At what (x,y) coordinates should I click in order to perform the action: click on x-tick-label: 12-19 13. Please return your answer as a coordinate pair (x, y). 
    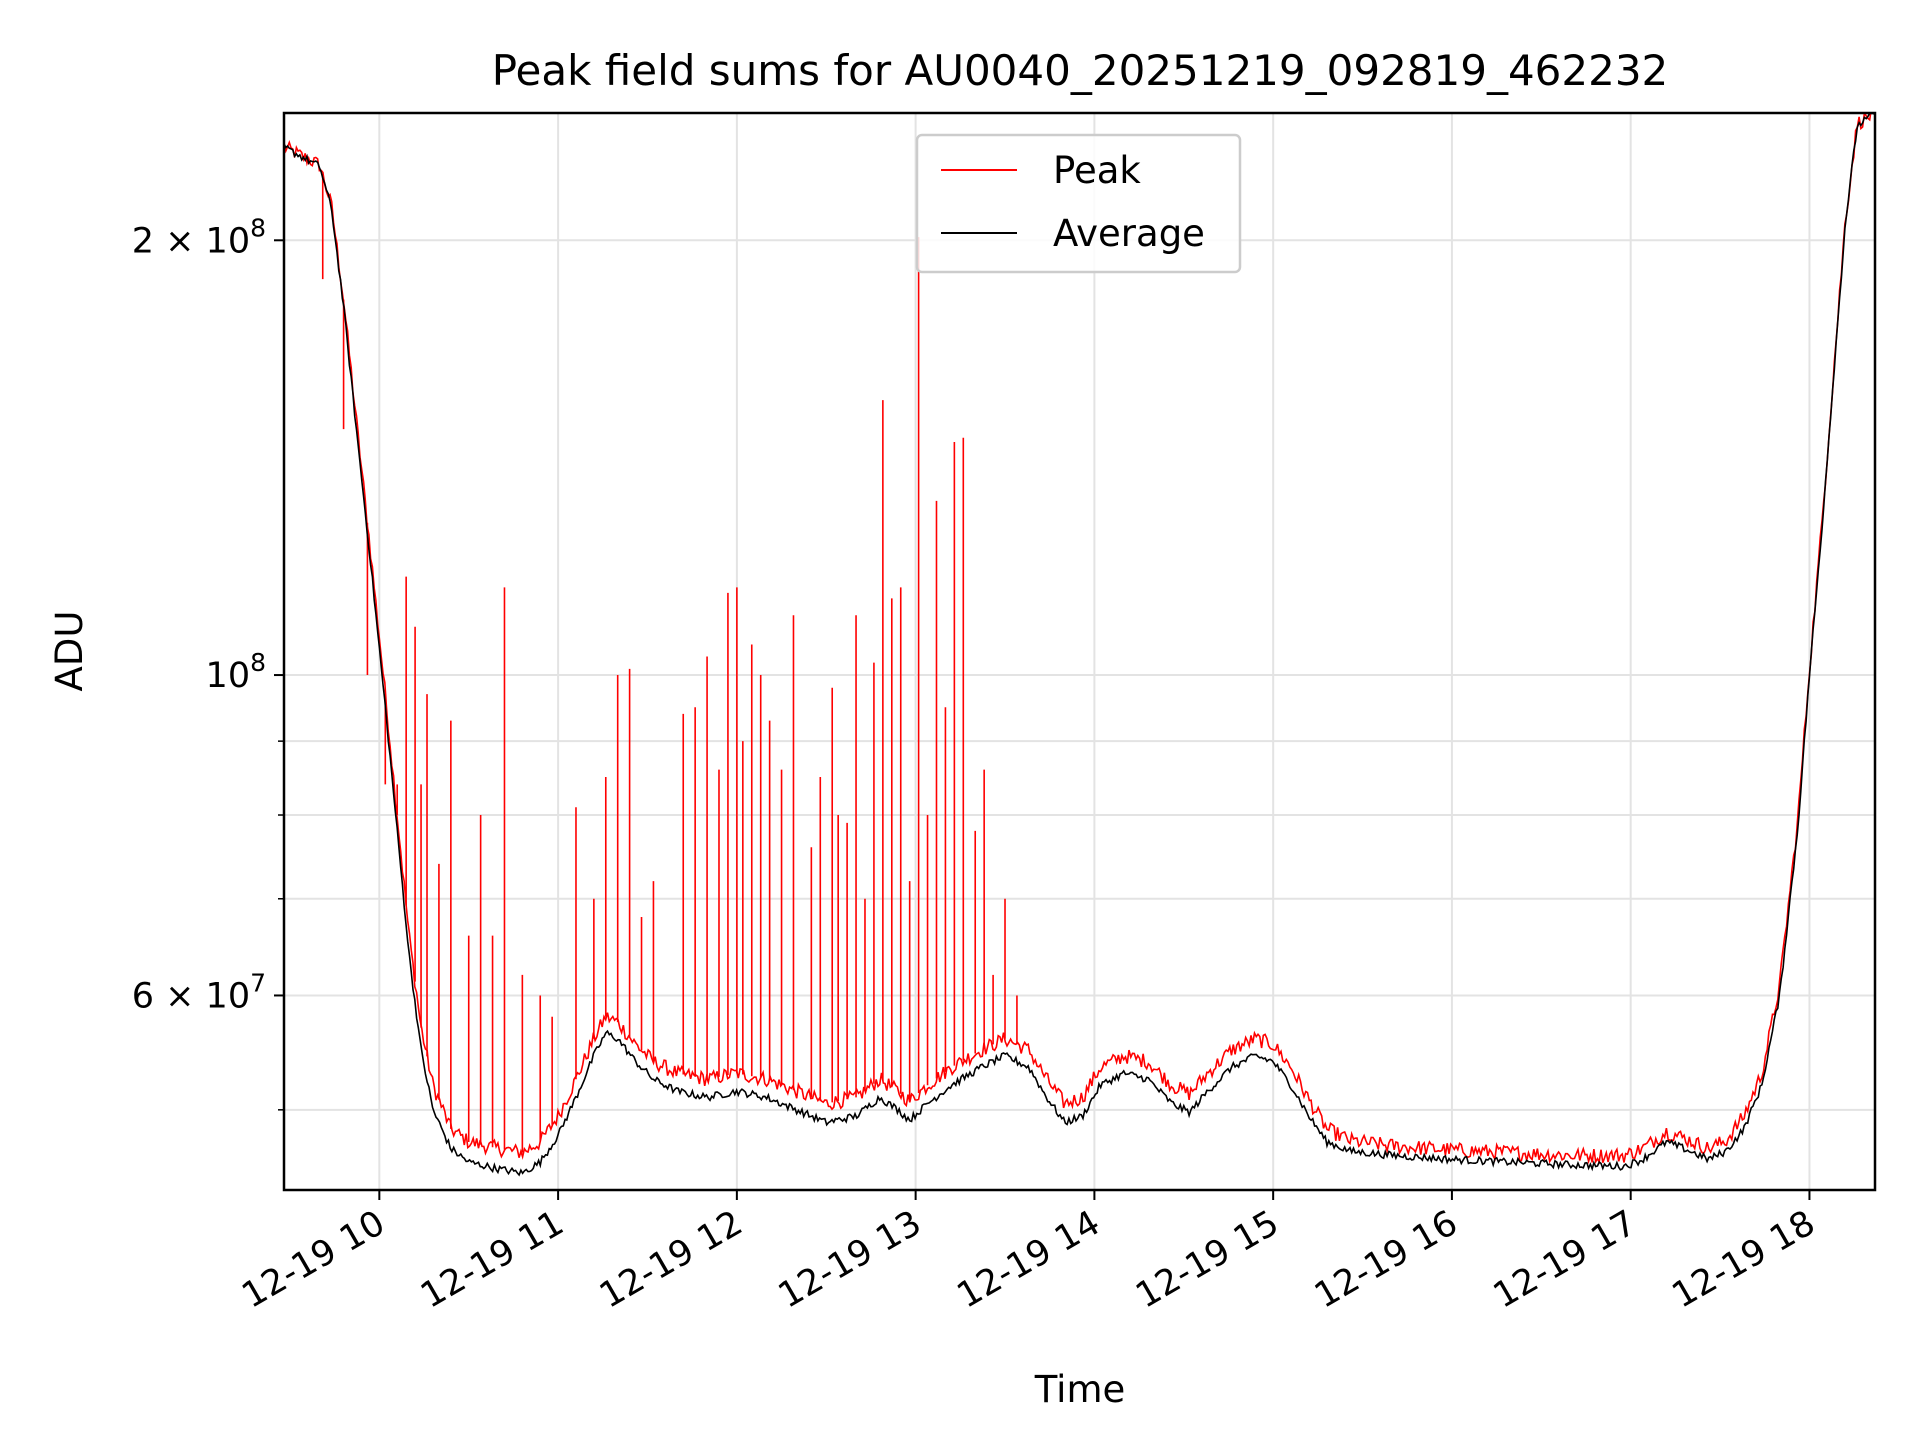
    Looking at the image, I should click on (850, 1259).